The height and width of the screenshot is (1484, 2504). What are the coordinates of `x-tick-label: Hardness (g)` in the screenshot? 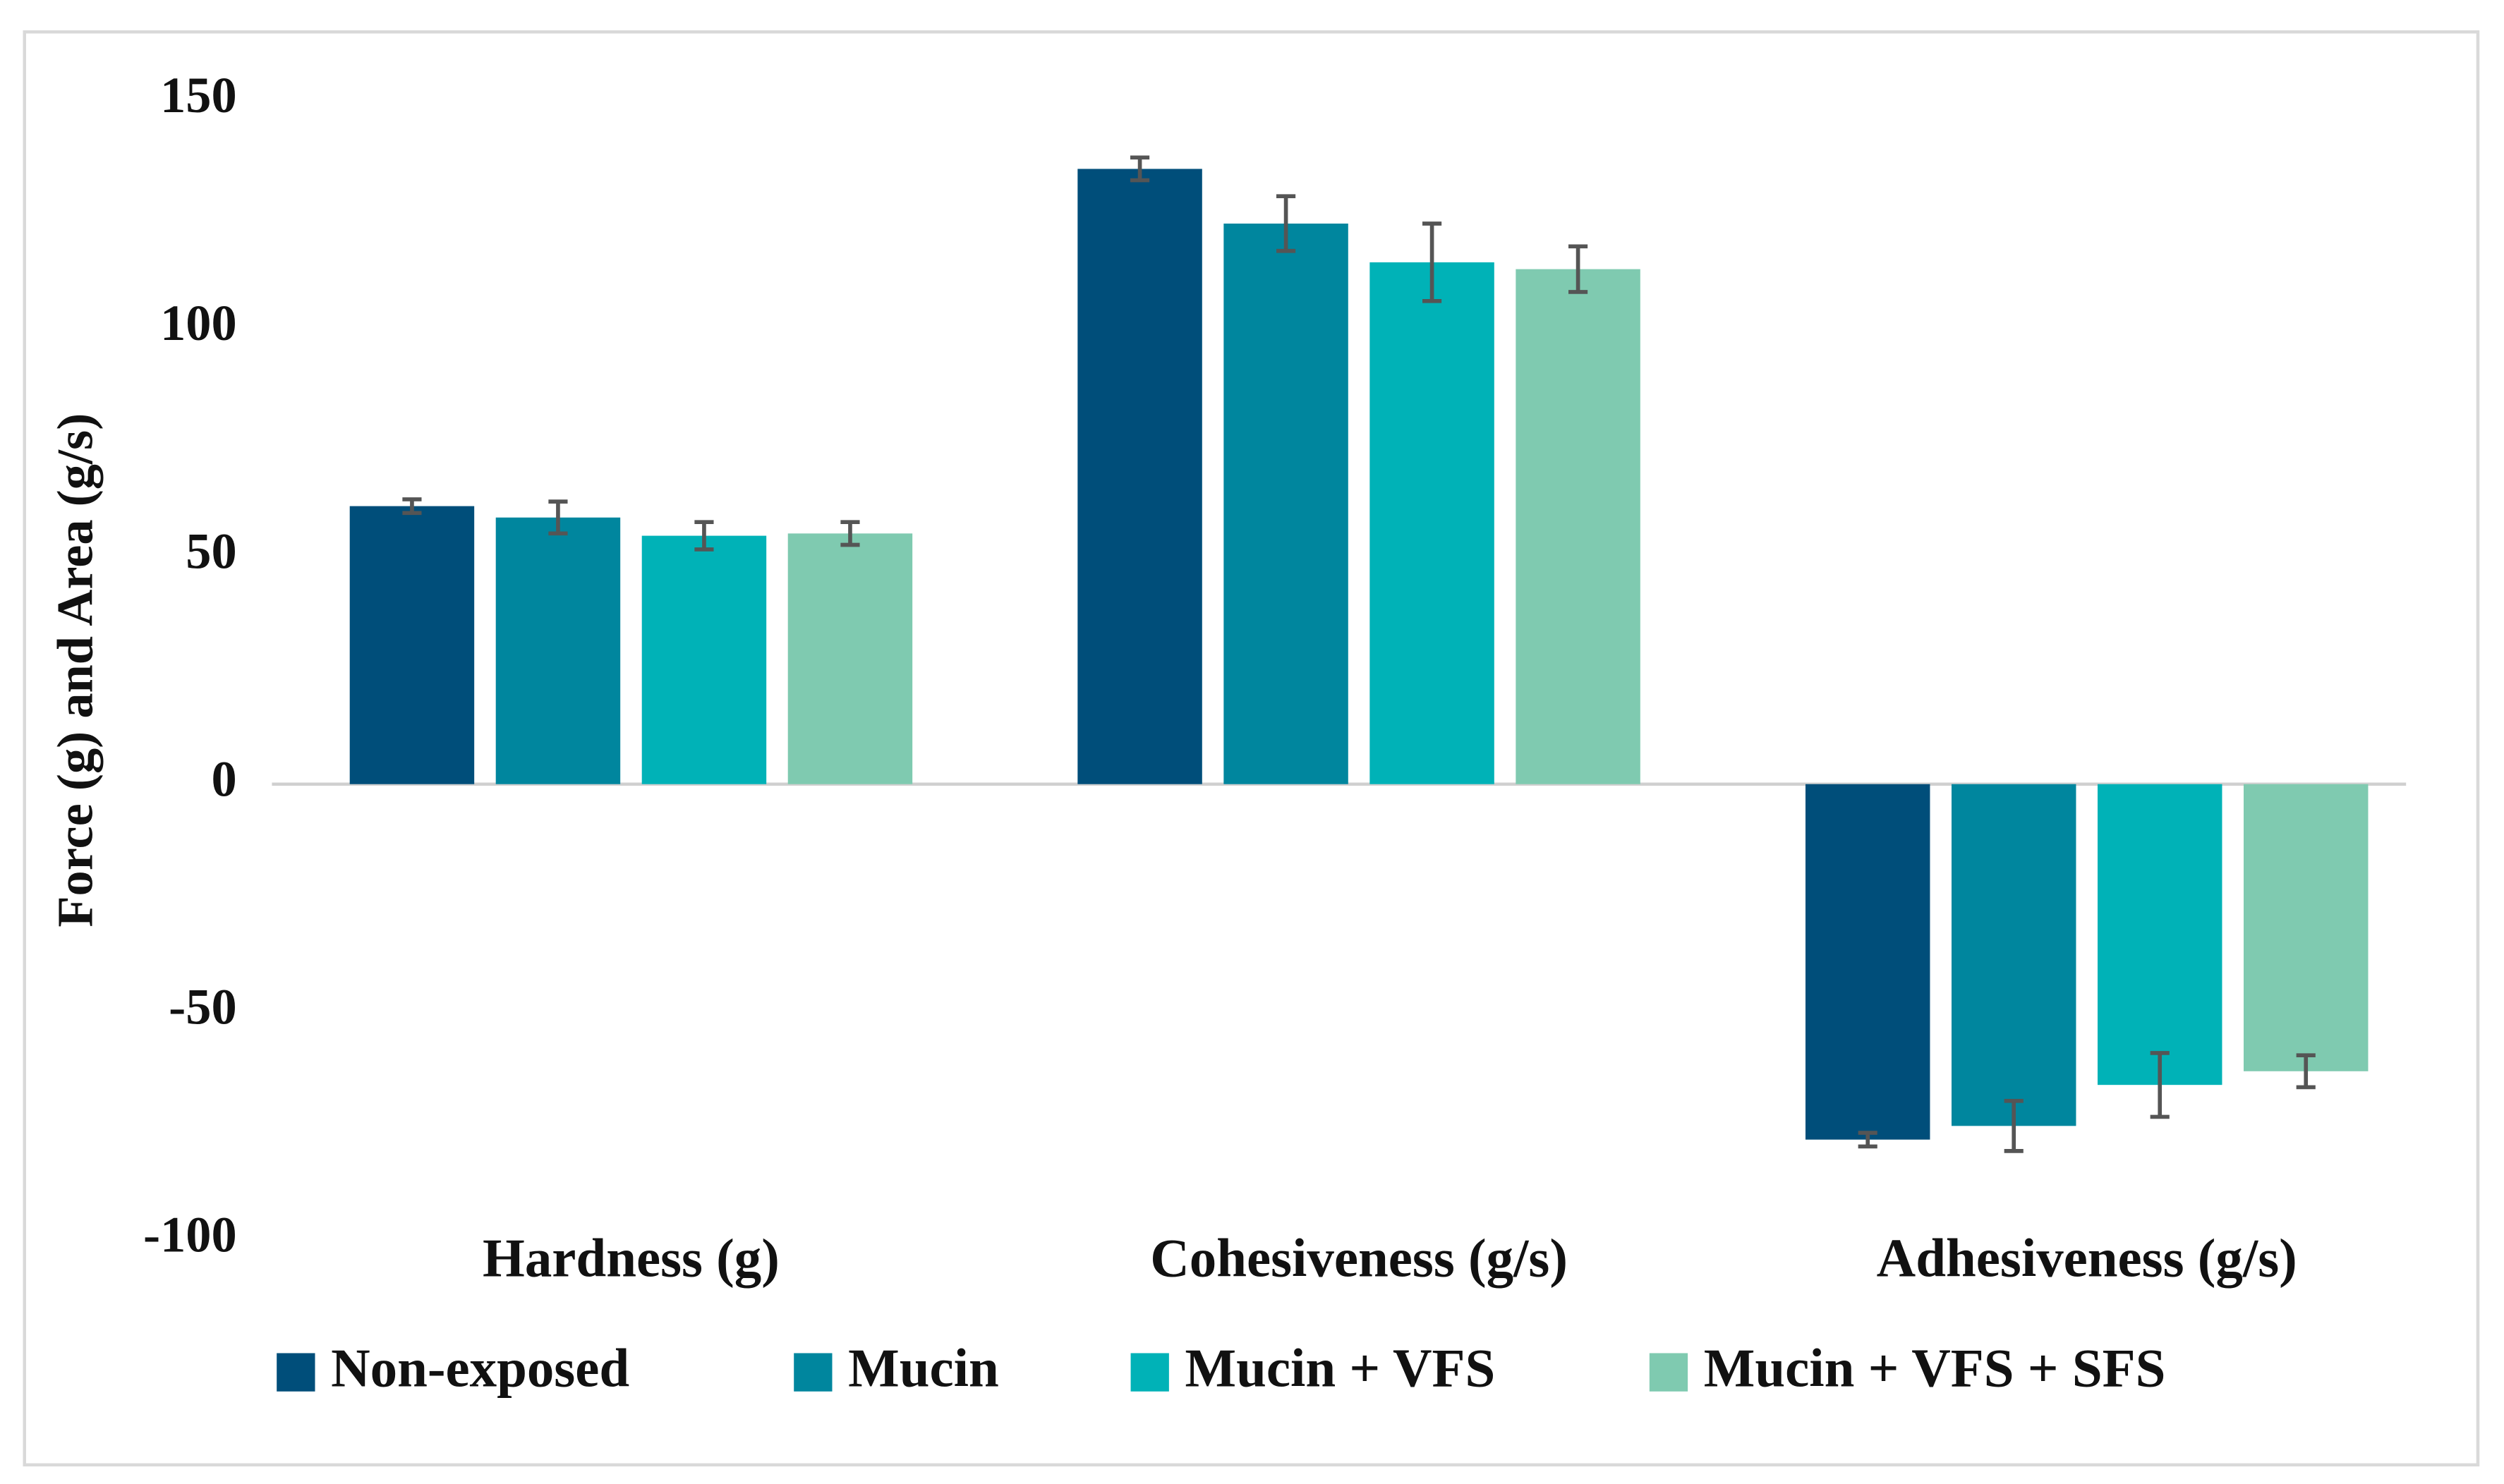 It's located at (632, 1257).